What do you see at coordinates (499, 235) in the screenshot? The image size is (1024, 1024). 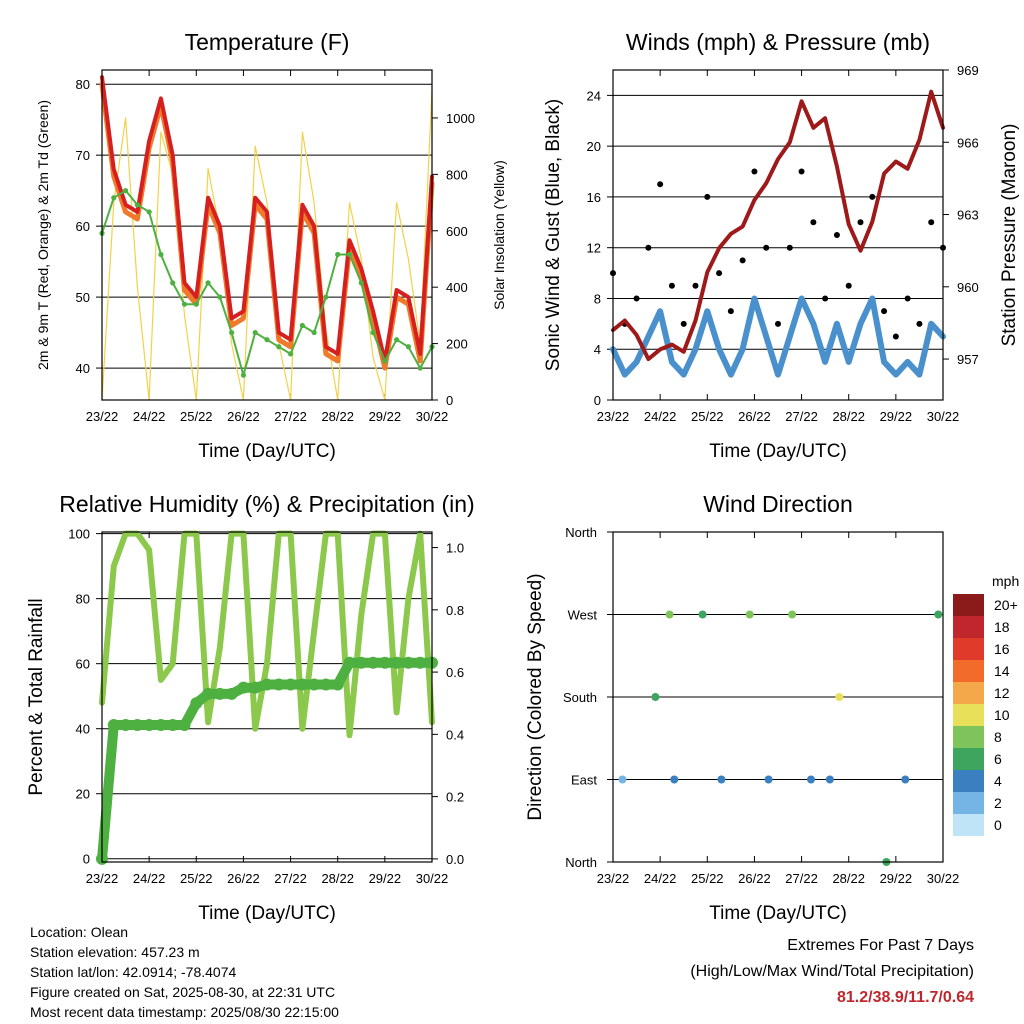 I see `panel-1-y2label: Solar Insolation (Yellow)` at bounding box center [499, 235].